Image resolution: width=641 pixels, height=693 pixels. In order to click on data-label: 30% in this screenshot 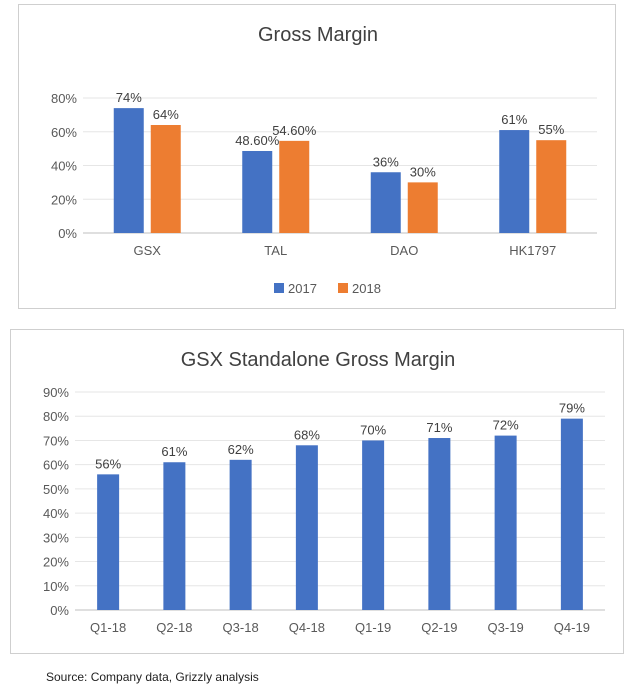, I will do `click(423, 171)`.